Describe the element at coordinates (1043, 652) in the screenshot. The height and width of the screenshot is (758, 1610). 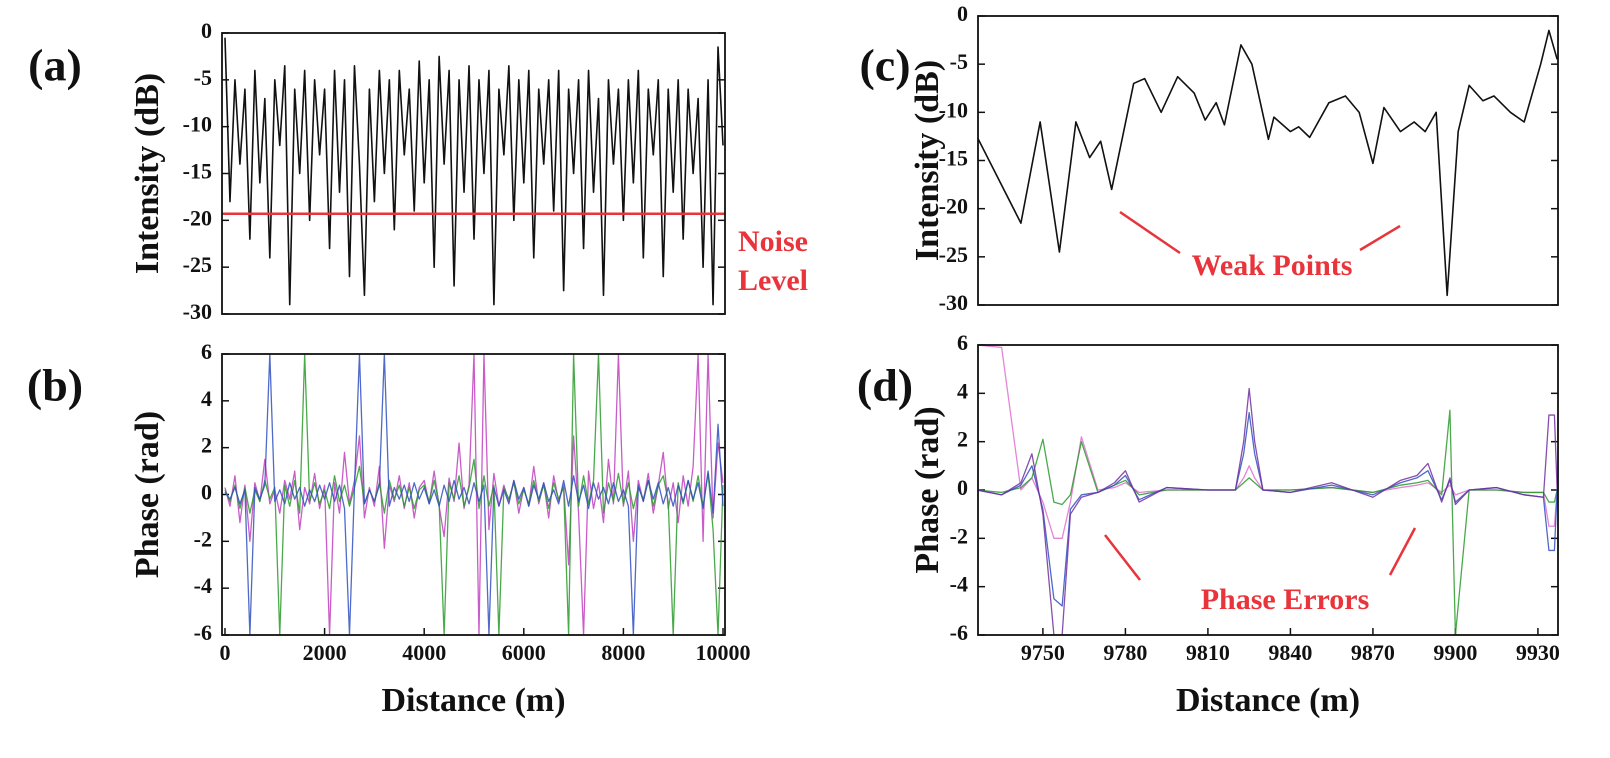
I see `x-tick-label: 9750` at that location.